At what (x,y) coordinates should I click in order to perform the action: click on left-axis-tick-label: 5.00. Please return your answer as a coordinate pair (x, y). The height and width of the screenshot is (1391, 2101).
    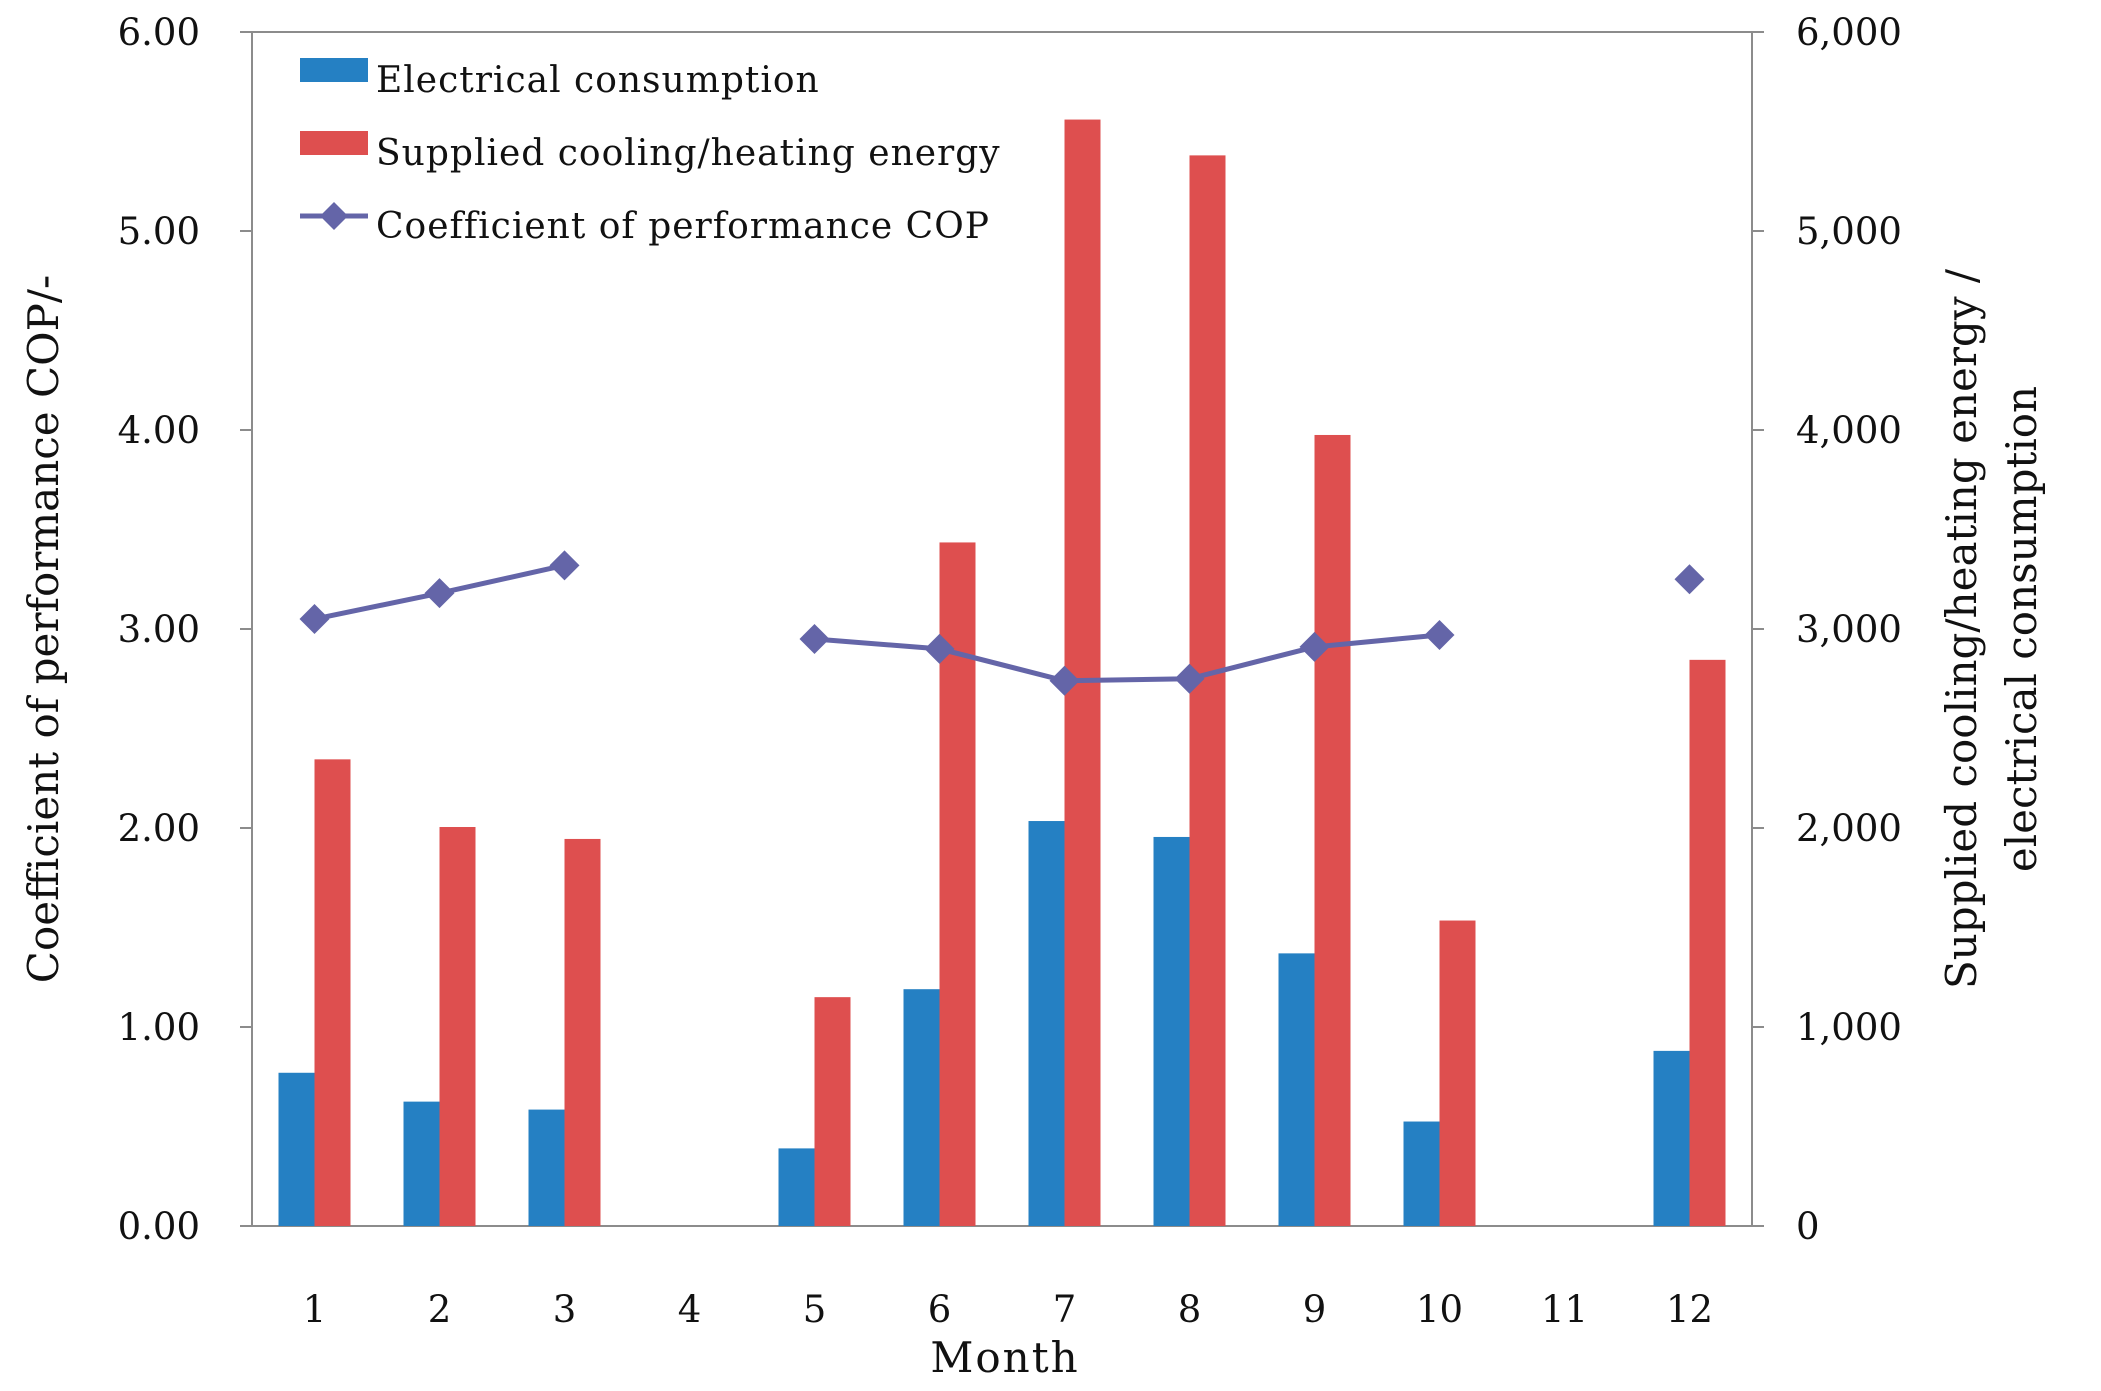
    Looking at the image, I should click on (159, 231).